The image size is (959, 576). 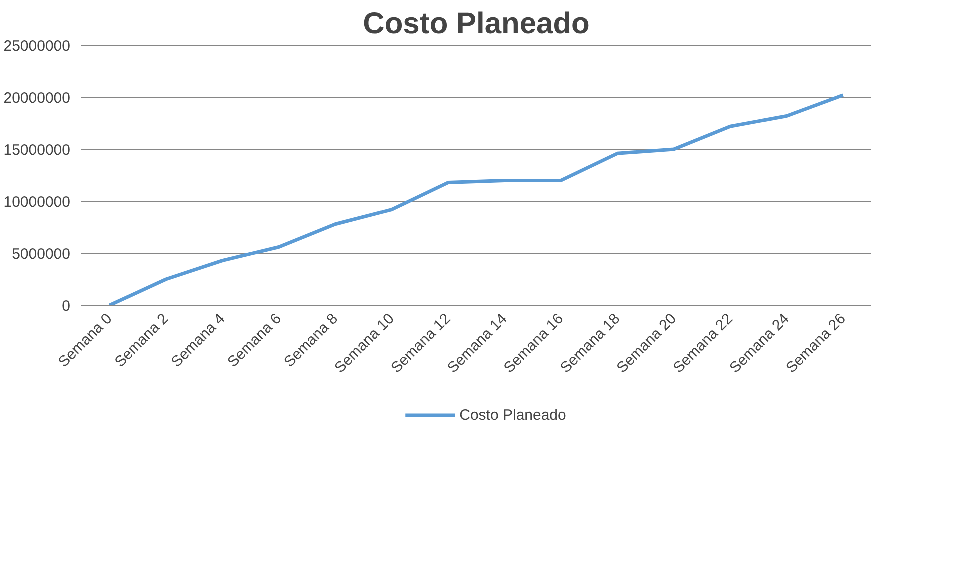 I want to click on y-tick-label: 10000000, so click(x=37, y=202).